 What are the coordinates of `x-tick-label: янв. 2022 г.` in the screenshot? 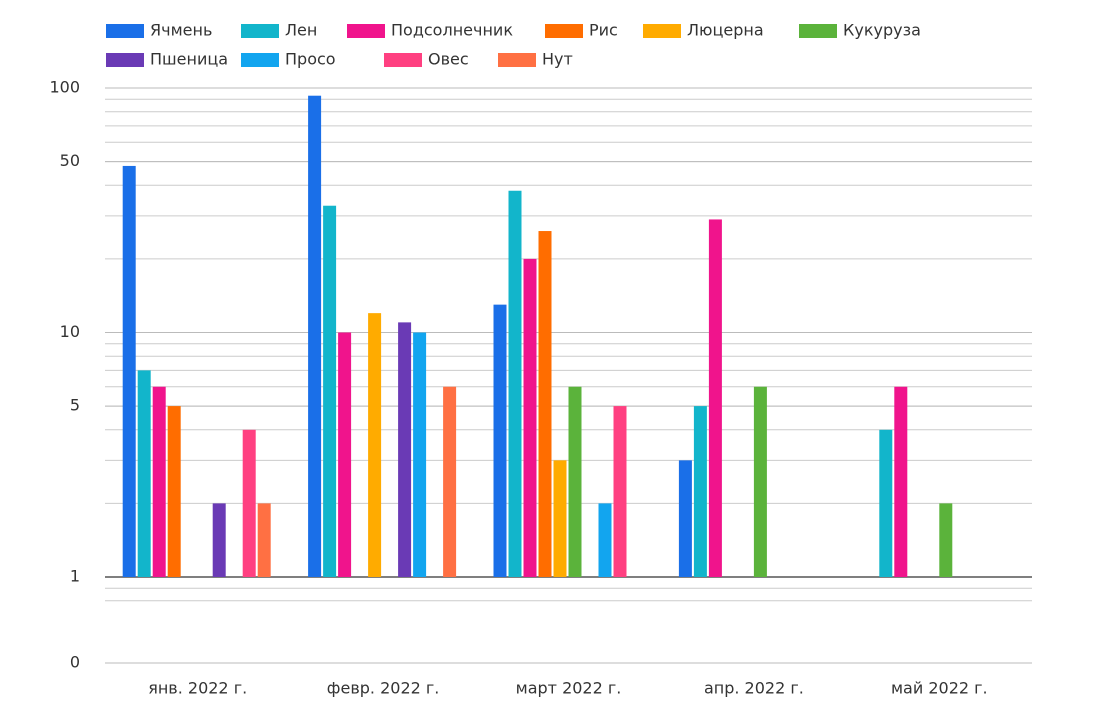 It's located at (197, 688).